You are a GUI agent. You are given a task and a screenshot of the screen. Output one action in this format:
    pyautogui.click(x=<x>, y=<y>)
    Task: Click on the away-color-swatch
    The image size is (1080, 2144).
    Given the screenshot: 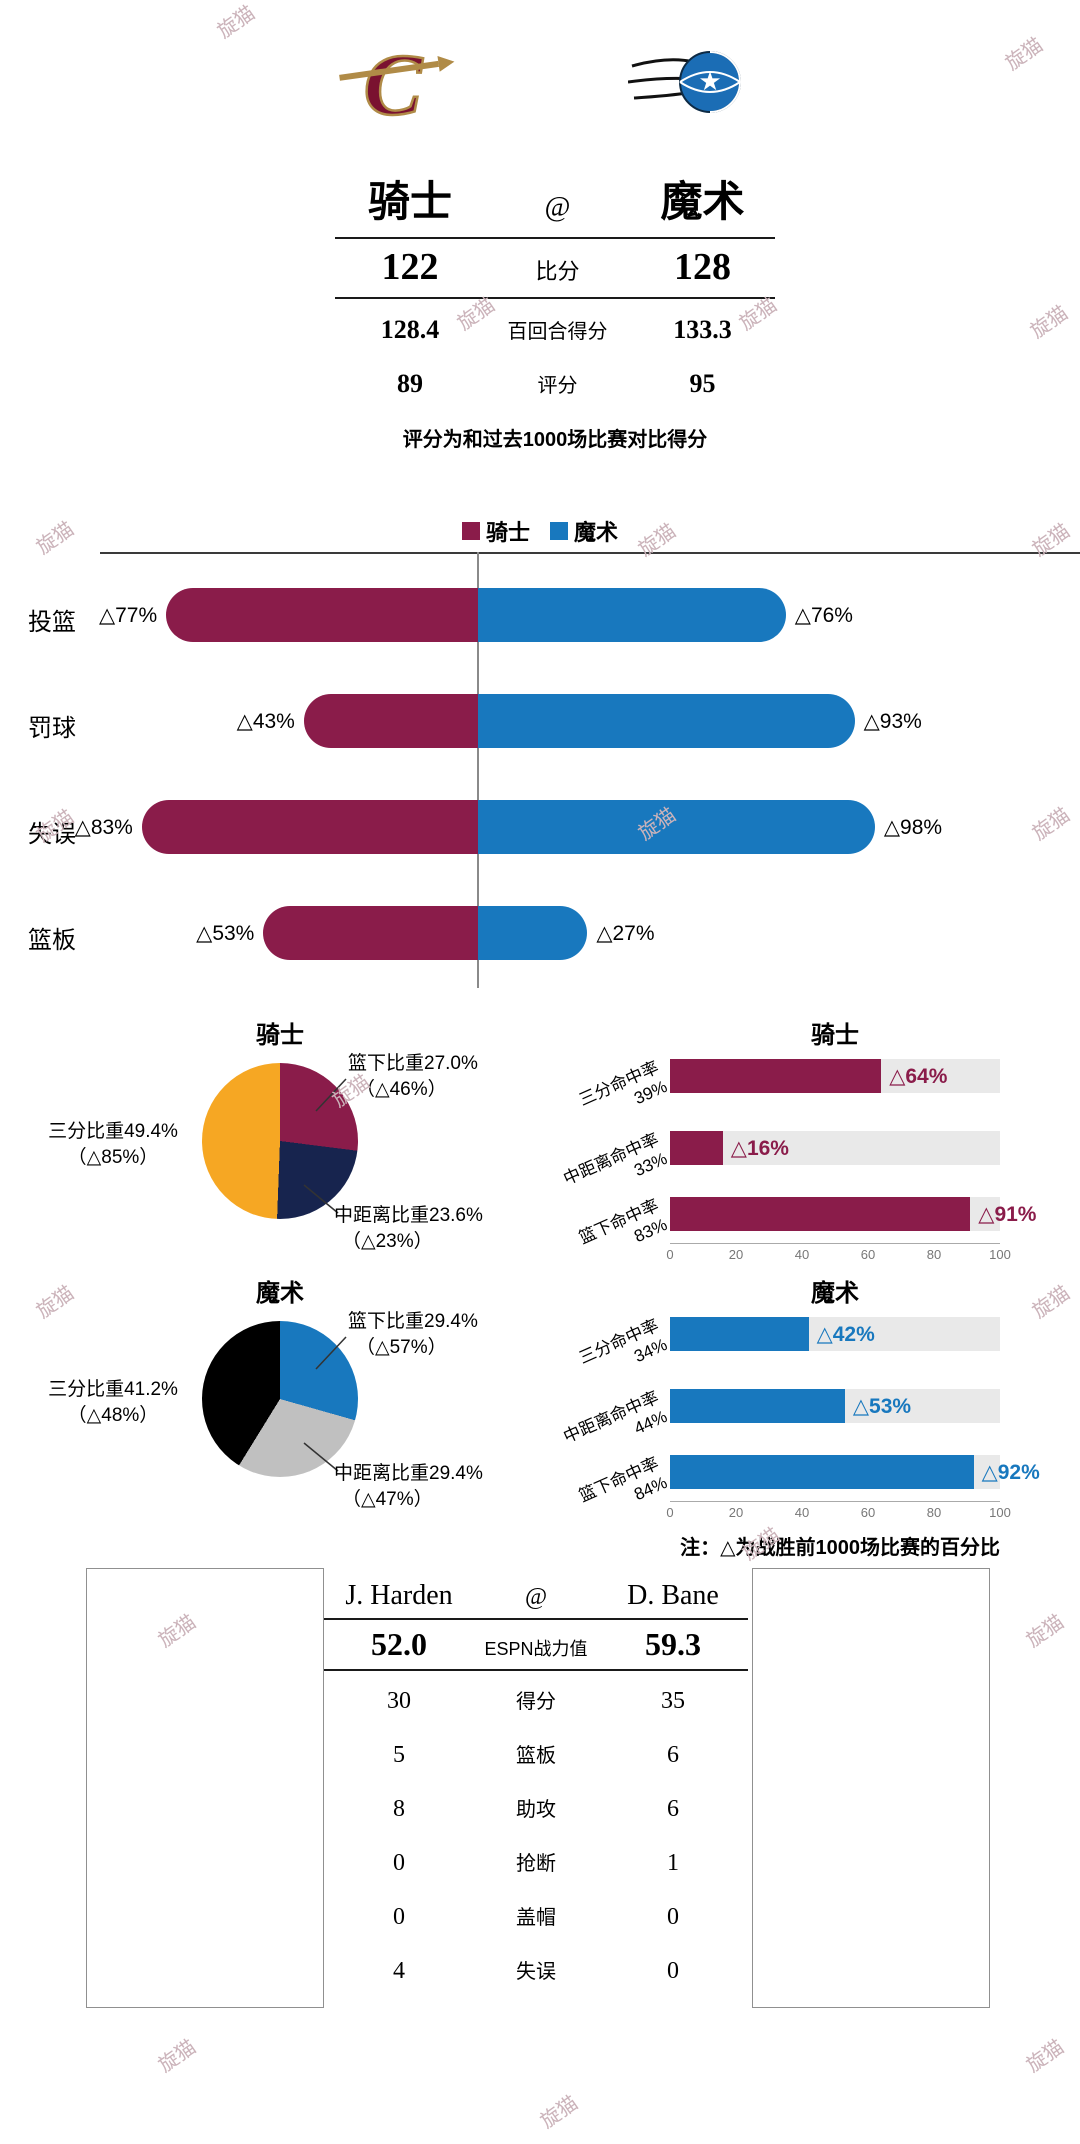 What is the action you would take?
    pyautogui.click(x=470, y=531)
    